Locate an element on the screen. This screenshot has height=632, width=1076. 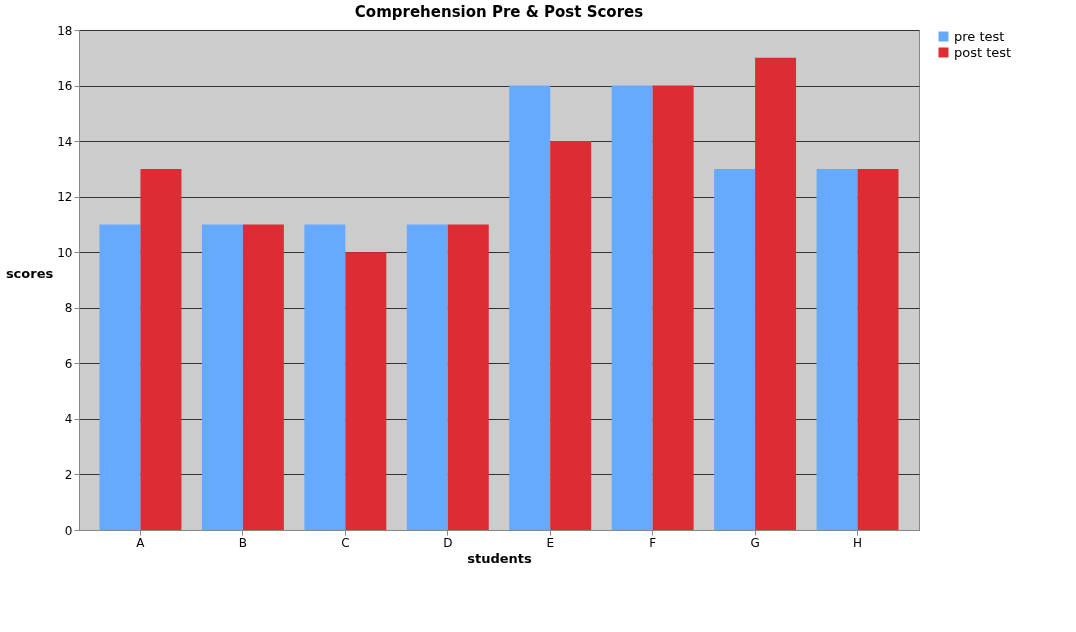
x-tick-label: E is located at coordinates (550, 542).